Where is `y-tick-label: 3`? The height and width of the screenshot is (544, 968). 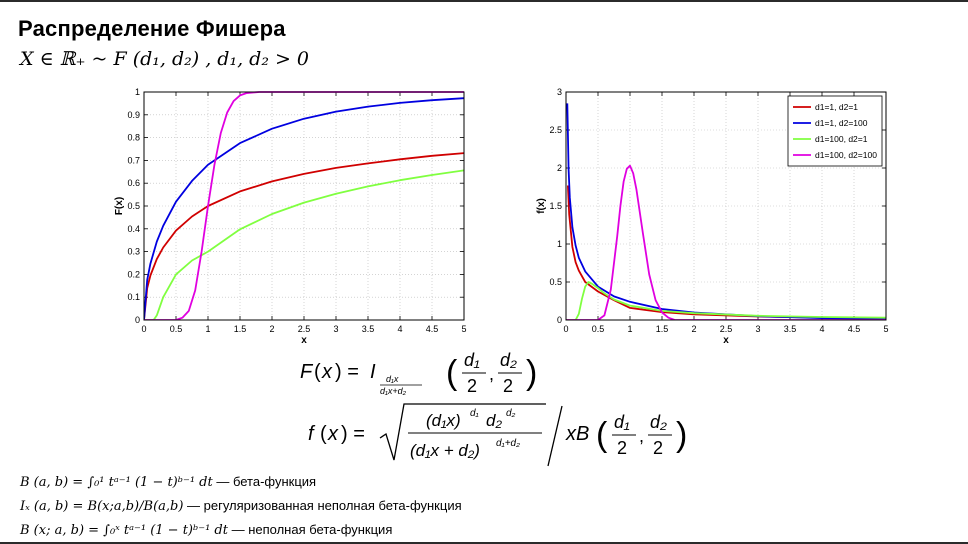
y-tick-label: 3 is located at coordinates (559, 92).